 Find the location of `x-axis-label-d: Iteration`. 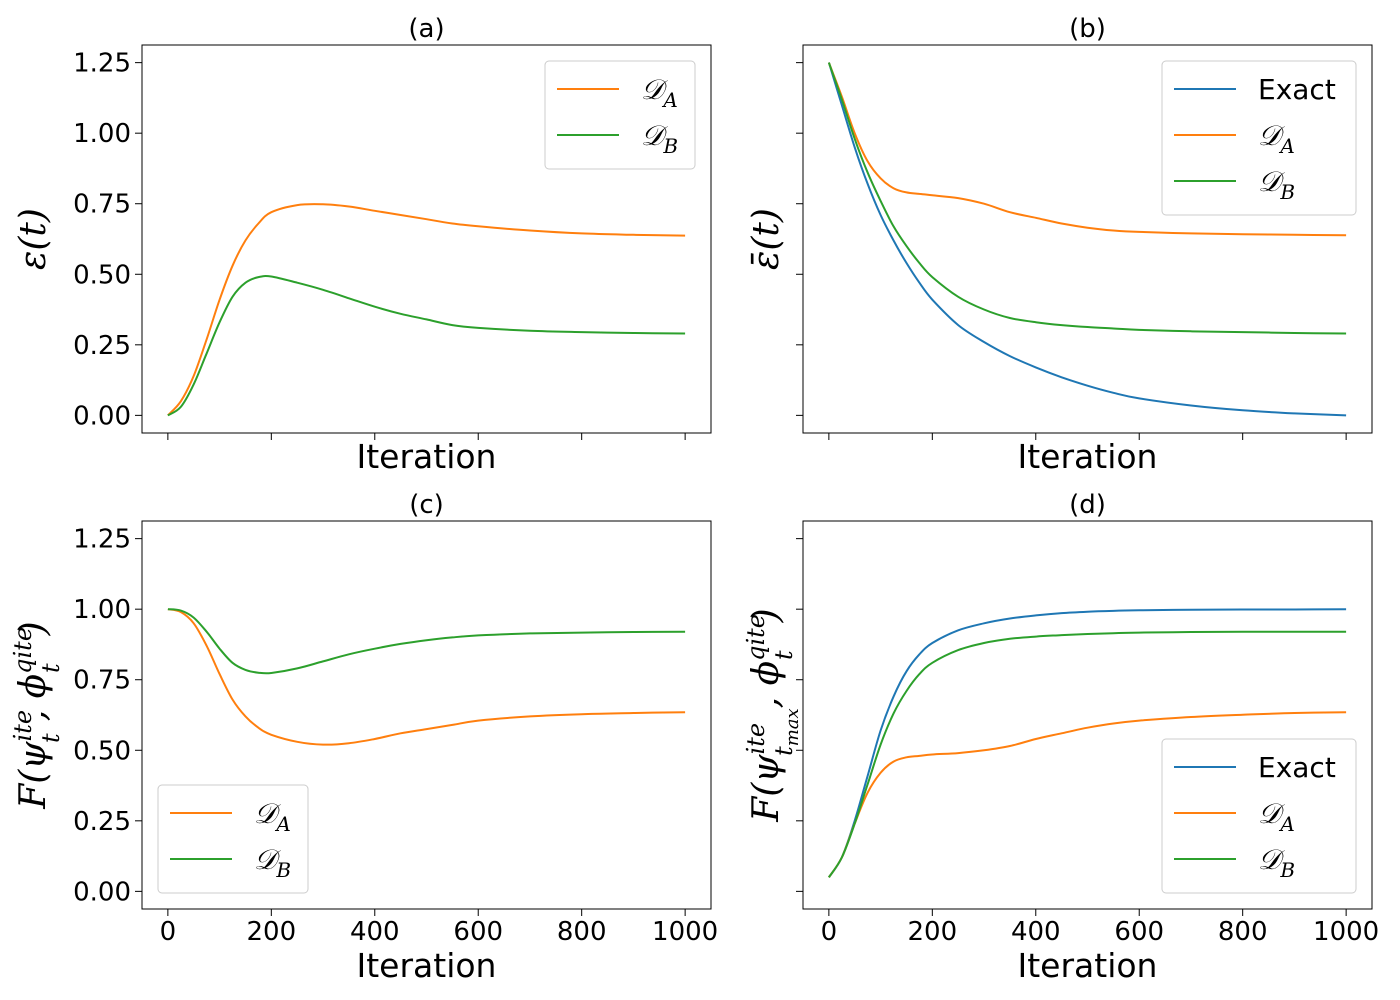

x-axis-label-d: Iteration is located at coordinates (1088, 965).